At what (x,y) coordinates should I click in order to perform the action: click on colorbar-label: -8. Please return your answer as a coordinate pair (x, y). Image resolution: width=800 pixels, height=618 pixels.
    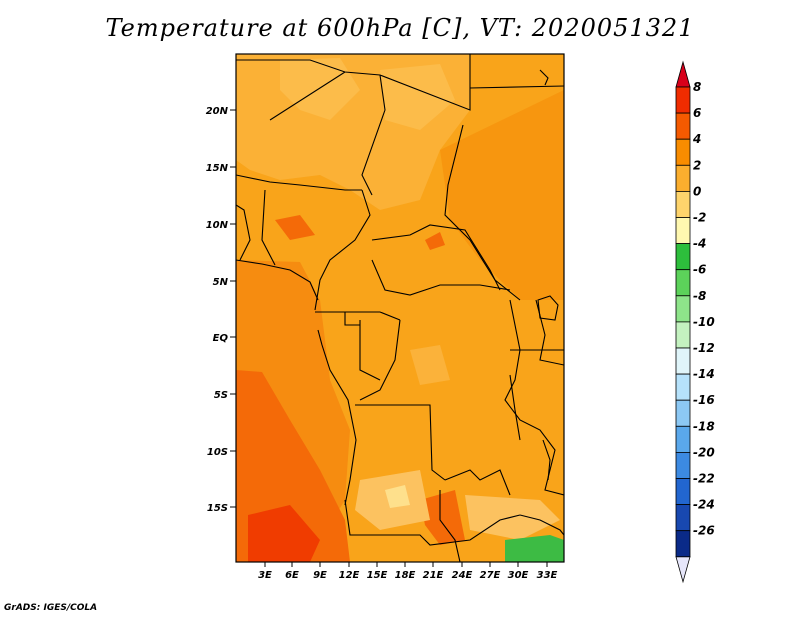
    Looking at the image, I should click on (699, 296).